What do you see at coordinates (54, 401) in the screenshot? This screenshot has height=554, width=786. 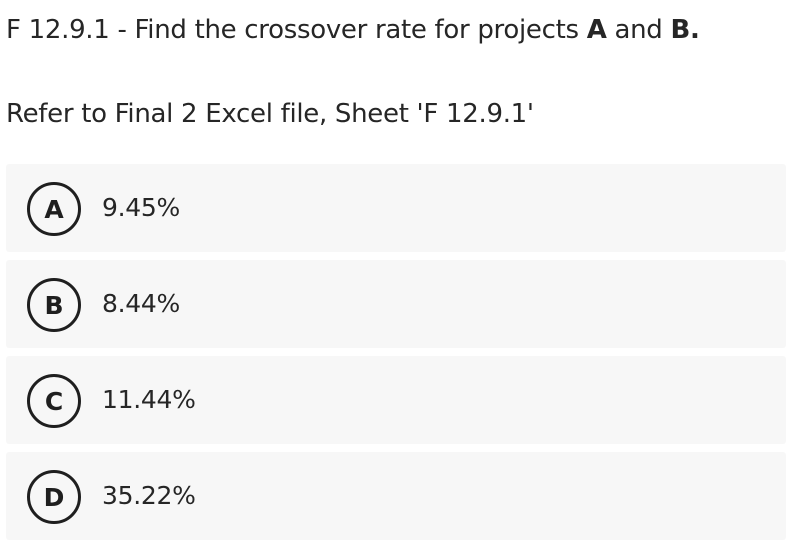 I see `option-letter-badge: C` at bounding box center [54, 401].